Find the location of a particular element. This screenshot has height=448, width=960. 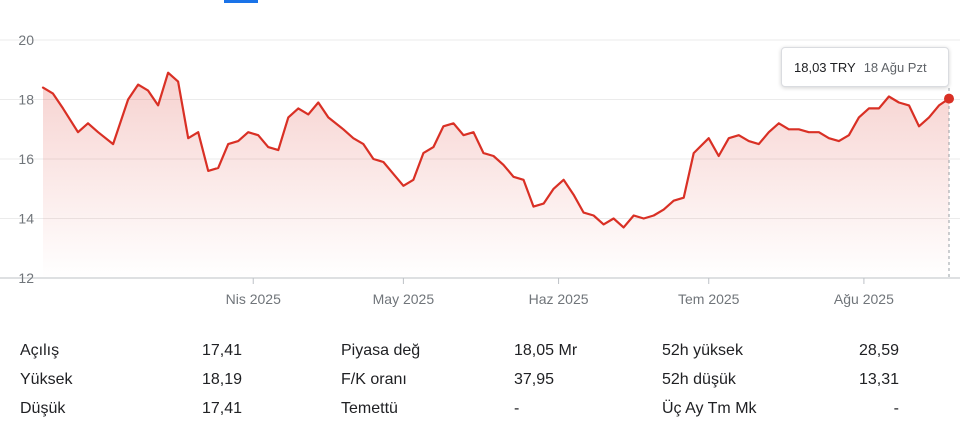

stat-label-low: Düşük is located at coordinates (43, 408).